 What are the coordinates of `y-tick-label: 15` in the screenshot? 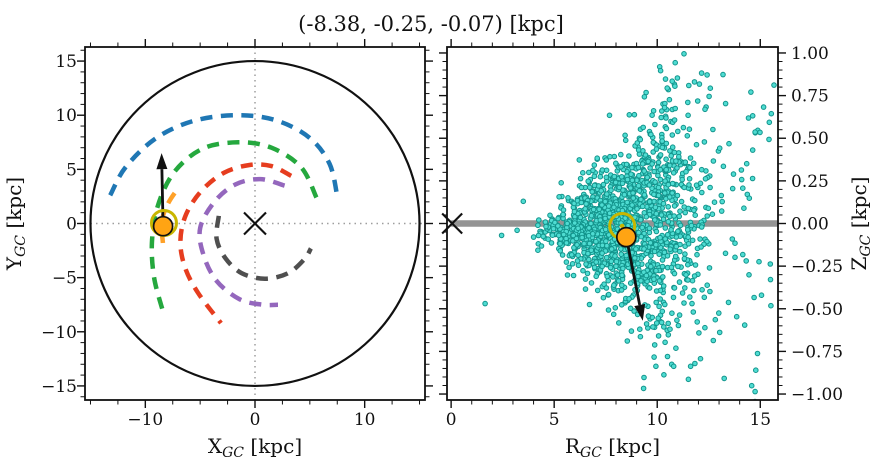 It's located at (66, 62).